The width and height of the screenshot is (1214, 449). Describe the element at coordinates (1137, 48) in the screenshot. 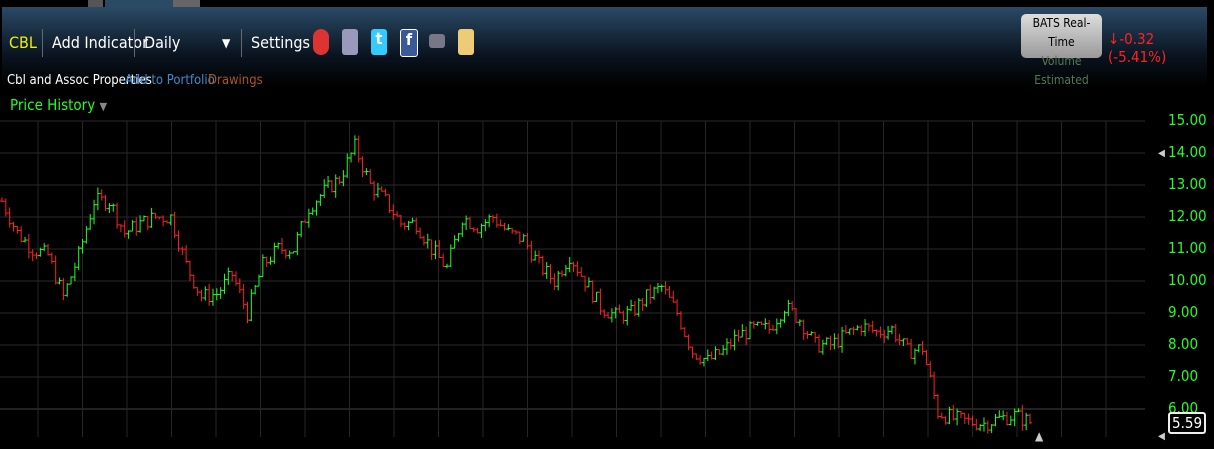

I see `change-text: -0.32 (-5.41%)` at that location.